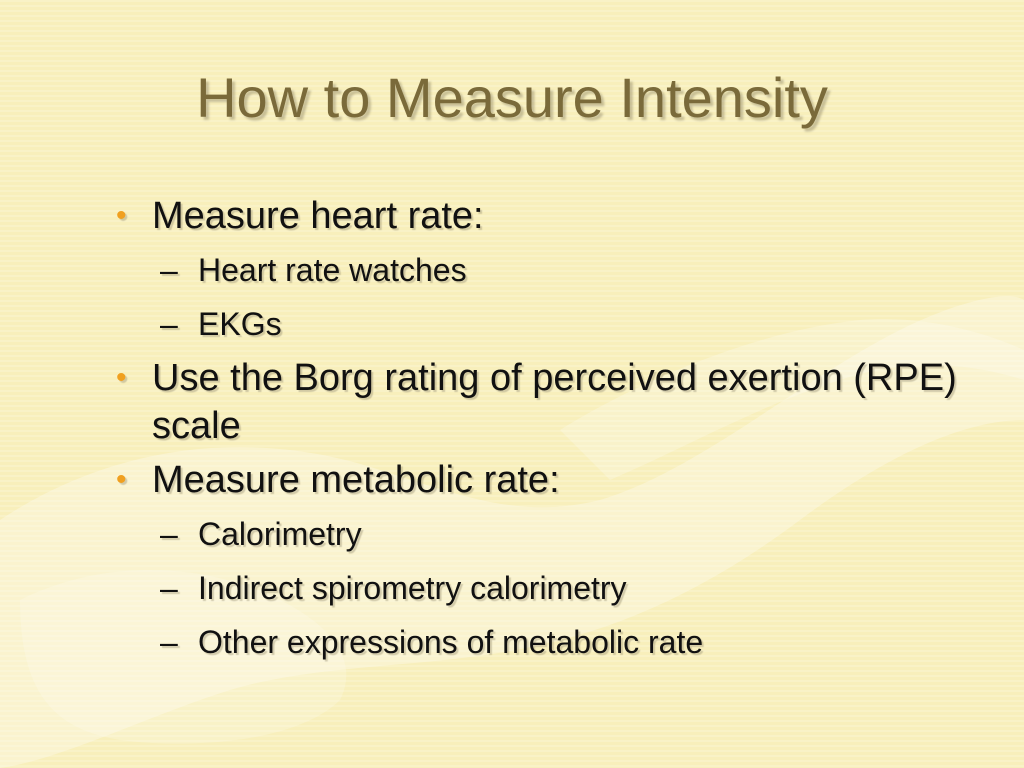 The height and width of the screenshot is (768, 1024). I want to click on sub-bullet-item: – Calorimetry, so click(550, 534).